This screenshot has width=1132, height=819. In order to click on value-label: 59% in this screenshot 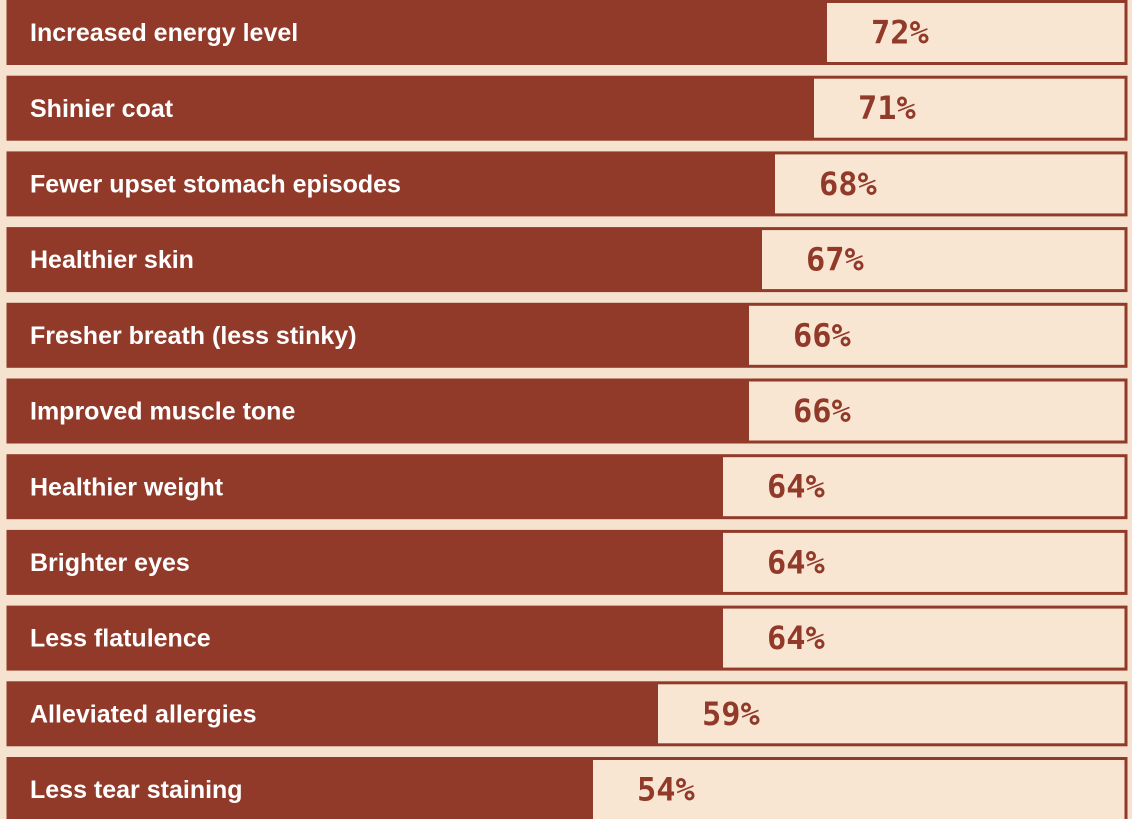, I will do `click(731, 714)`.